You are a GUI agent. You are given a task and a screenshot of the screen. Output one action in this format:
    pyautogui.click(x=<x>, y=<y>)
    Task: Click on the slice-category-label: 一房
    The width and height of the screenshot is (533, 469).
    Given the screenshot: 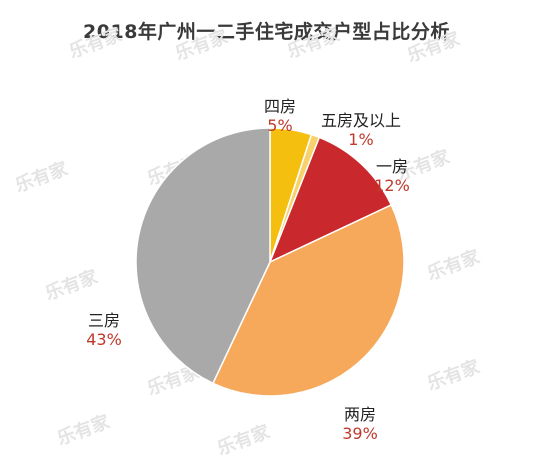 What is the action you would take?
    pyautogui.click(x=392, y=166)
    